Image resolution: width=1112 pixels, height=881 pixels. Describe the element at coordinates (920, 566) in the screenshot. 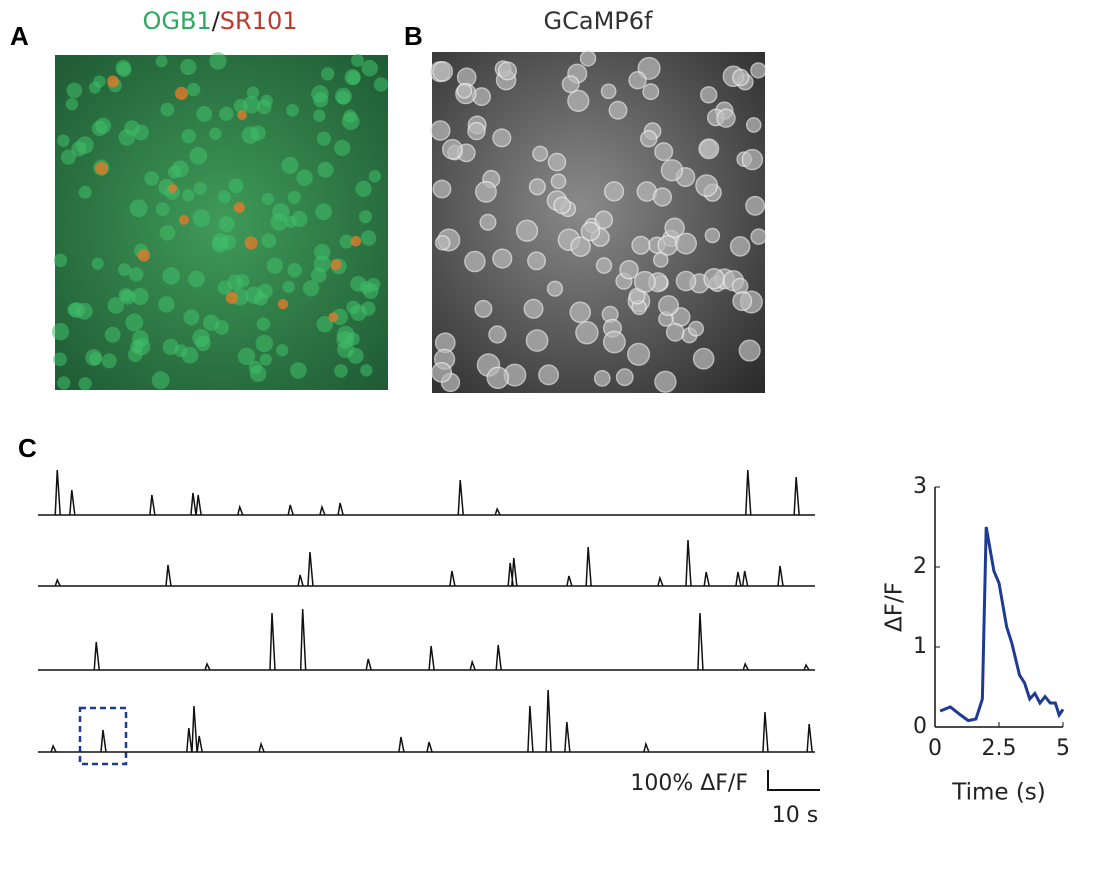

I see `y-tick-label: 2` at that location.